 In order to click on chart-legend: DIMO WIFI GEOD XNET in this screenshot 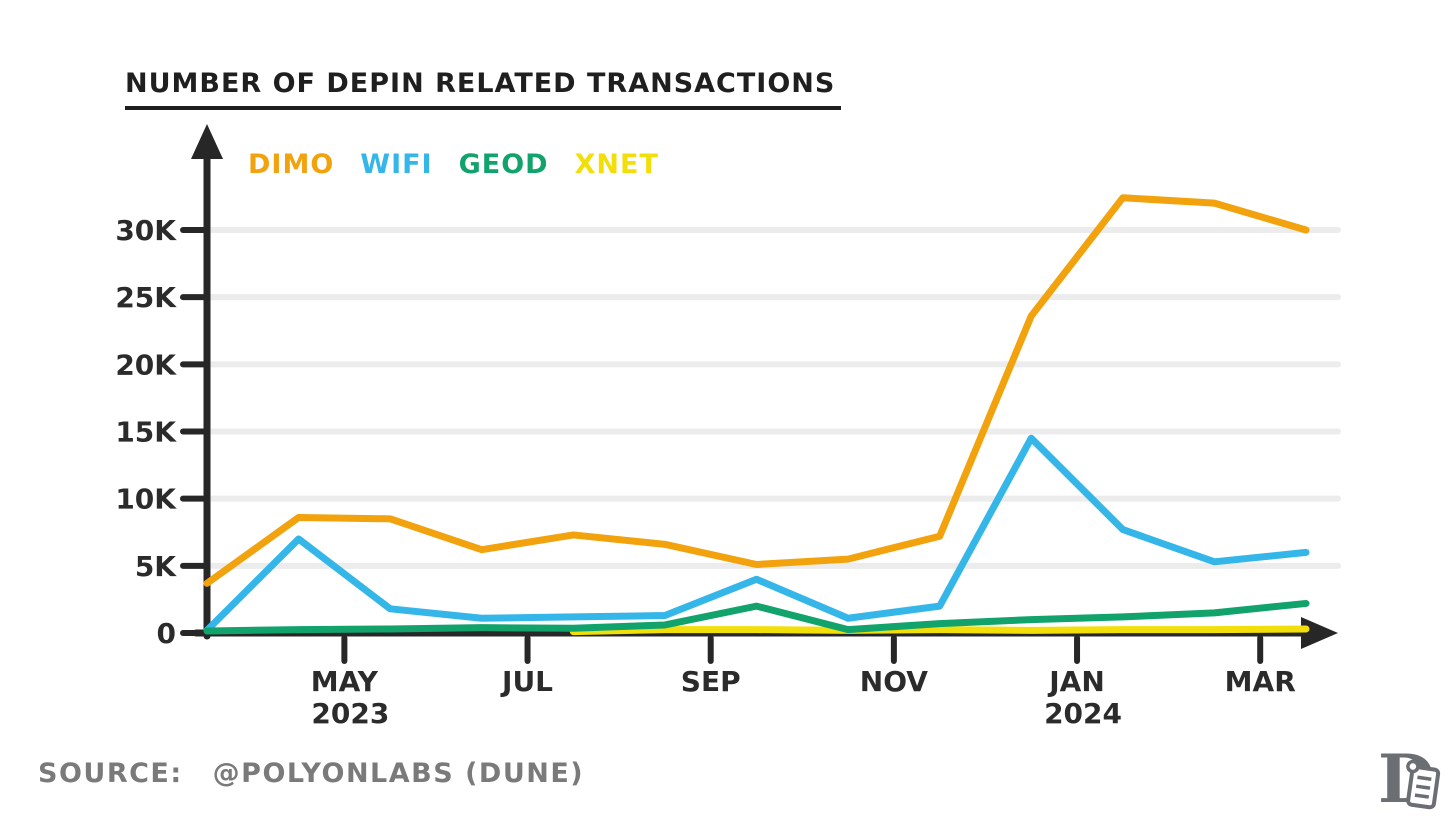, I will do `click(453, 164)`.